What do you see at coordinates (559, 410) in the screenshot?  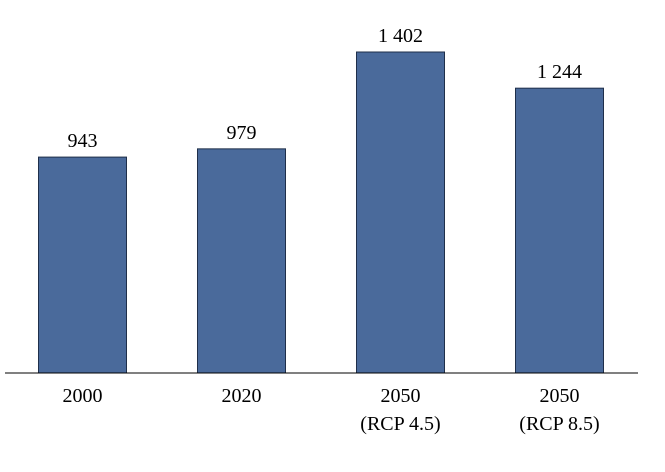 I see `x-tick-label: 2050 (RCP 8.5)` at bounding box center [559, 410].